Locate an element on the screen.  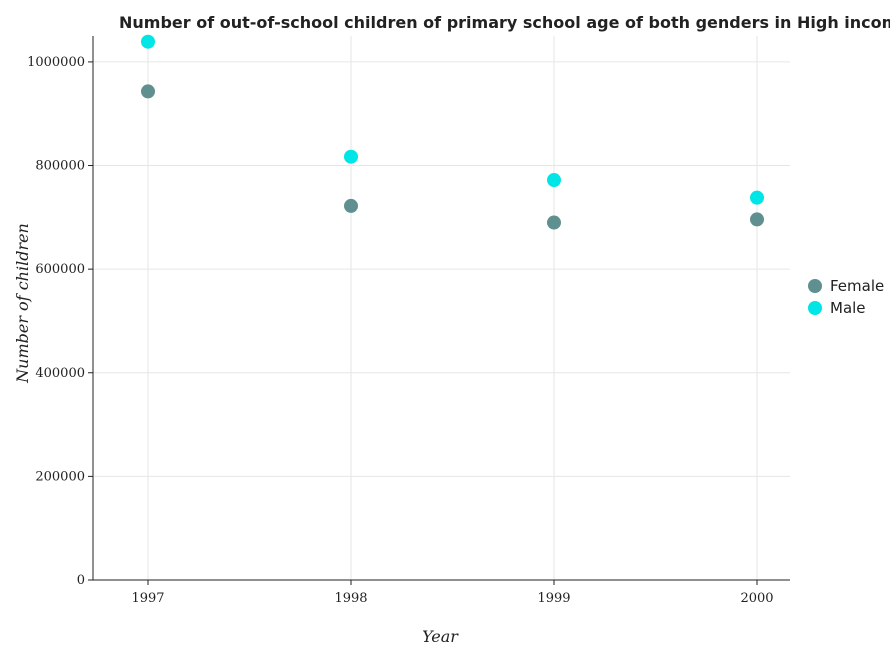
x-tick-label: 1997 is located at coordinates (147, 598).